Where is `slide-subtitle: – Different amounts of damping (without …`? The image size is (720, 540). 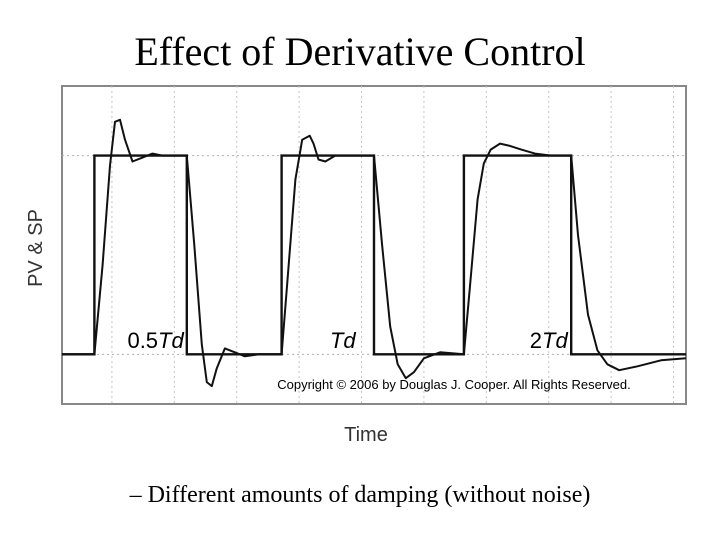 slide-subtitle: – Different amounts of damping (without … is located at coordinates (360, 495).